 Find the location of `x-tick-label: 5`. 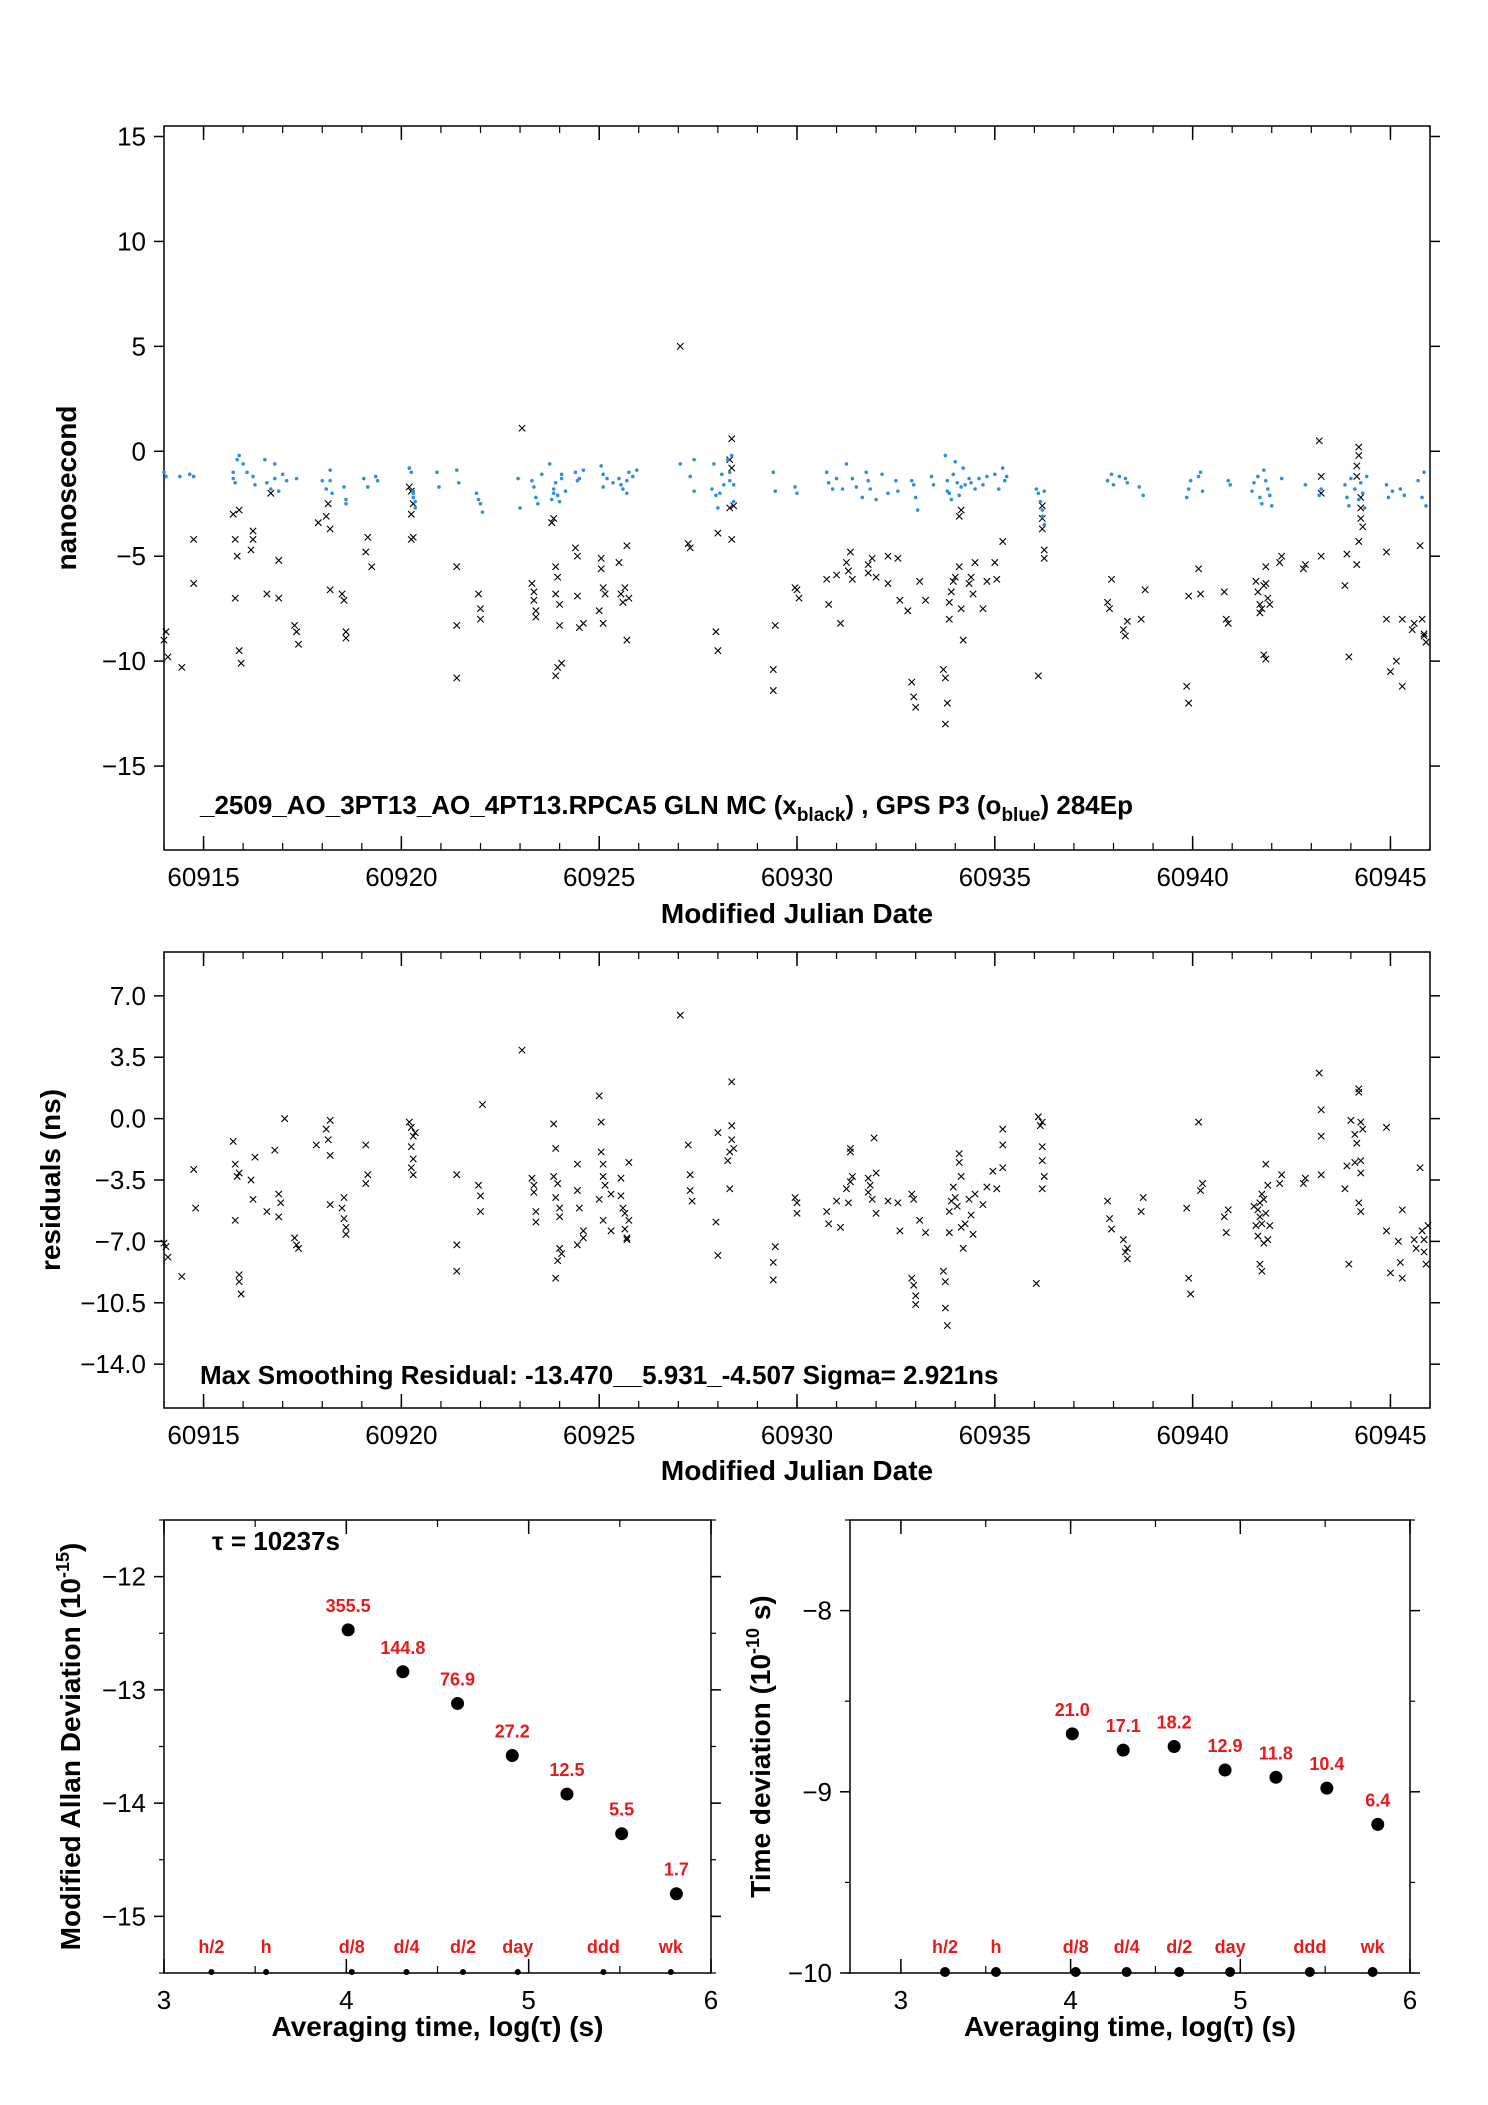

x-tick-label: 5 is located at coordinates (528, 2000).